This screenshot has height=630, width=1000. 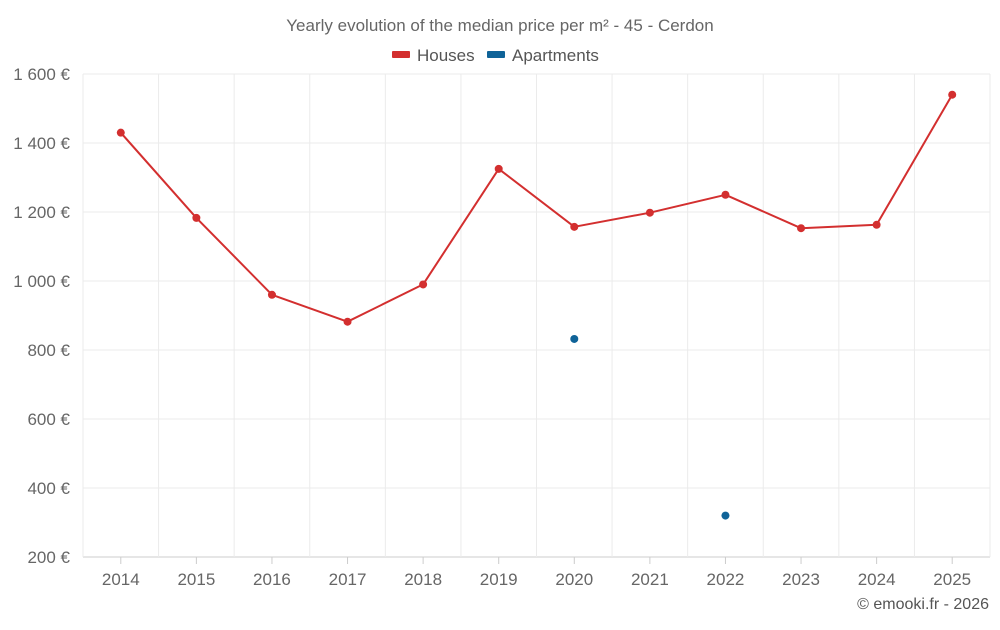 I want to click on data-point-apartments-2022, so click(x=725, y=515).